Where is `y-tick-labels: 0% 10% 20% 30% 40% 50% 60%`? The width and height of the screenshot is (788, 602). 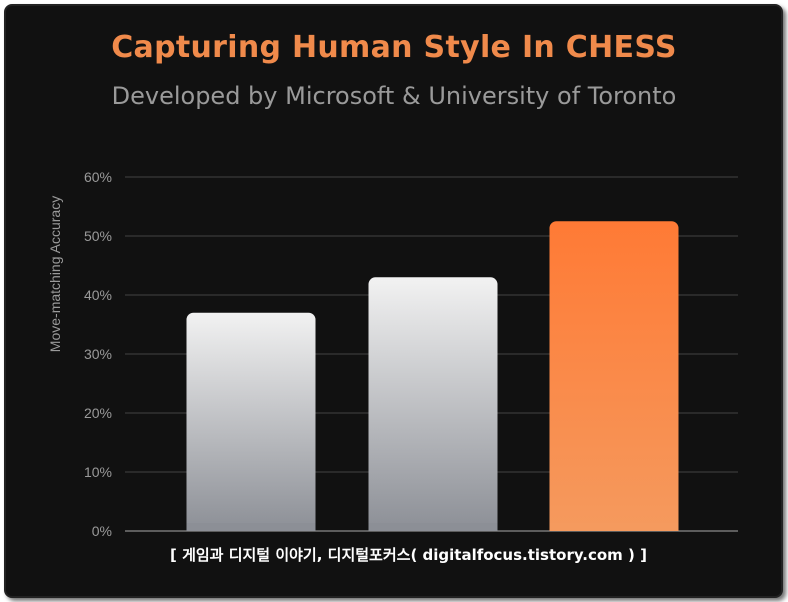 y-tick-labels: 0% 10% 20% 30% 40% 50% 60% is located at coordinates (98, 354).